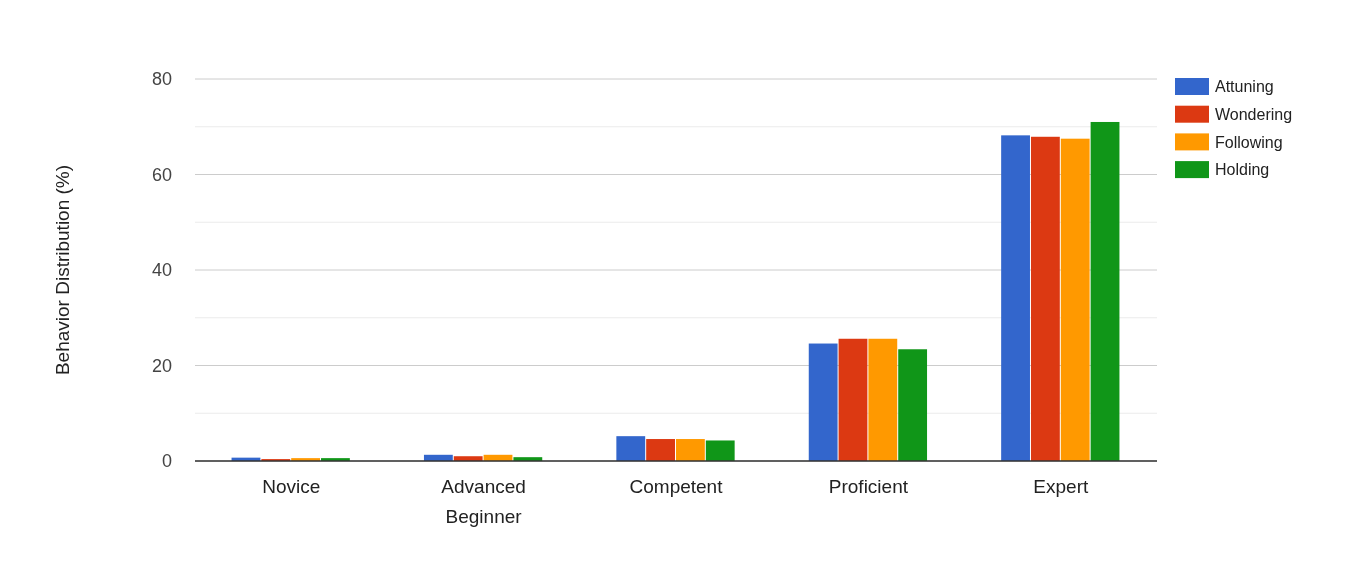 The width and height of the screenshot is (1364, 578). What do you see at coordinates (291, 486) in the screenshot?
I see `x-tick-label: Novice` at bounding box center [291, 486].